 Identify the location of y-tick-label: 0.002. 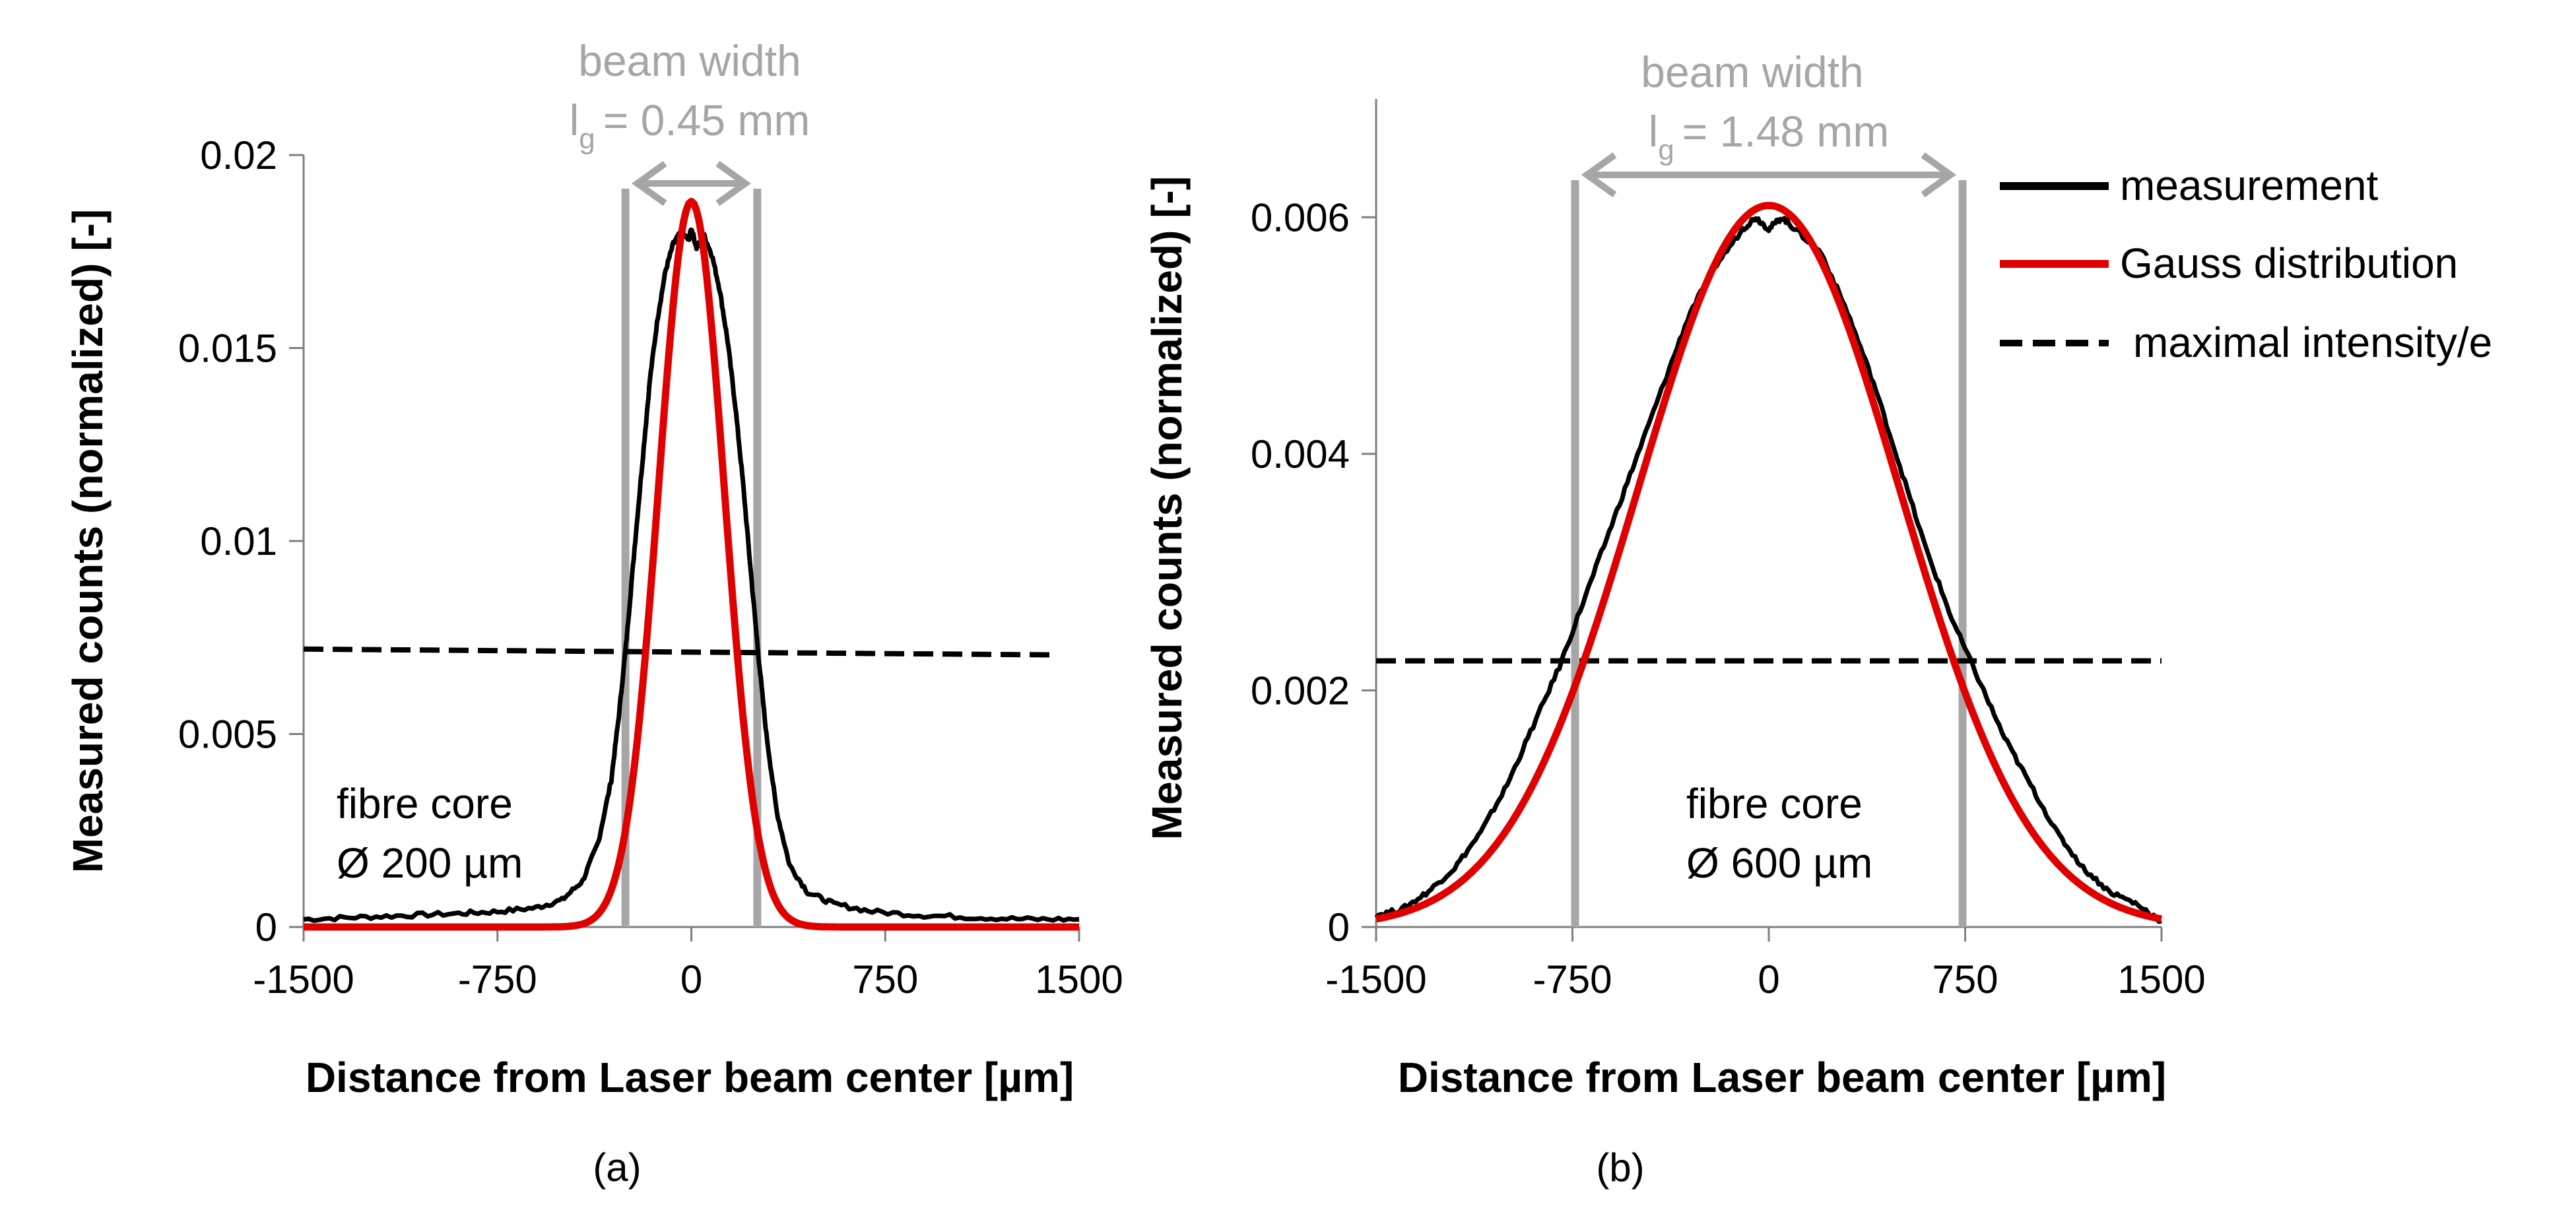
(1300, 690).